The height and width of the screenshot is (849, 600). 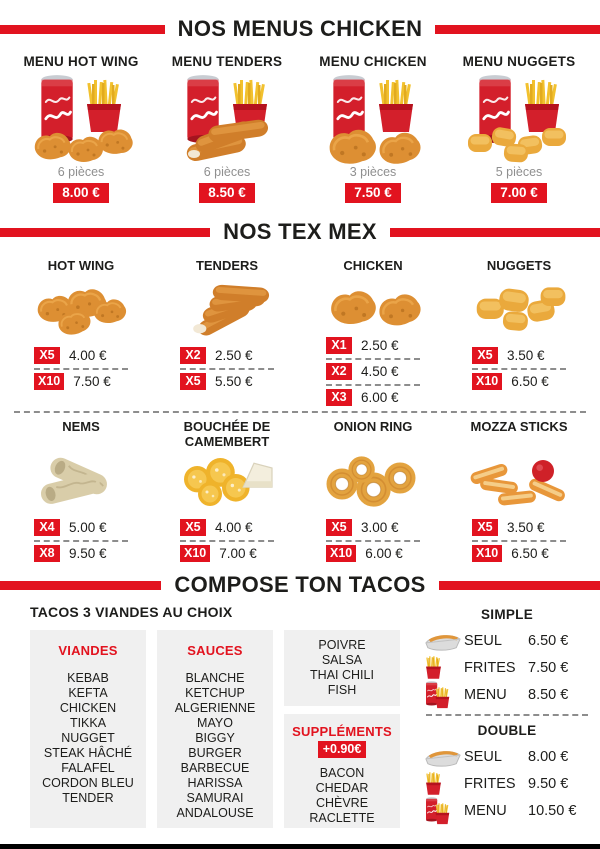 What do you see at coordinates (518, 483) in the screenshot?
I see `mozza-sticks-photo` at bounding box center [518, 483].